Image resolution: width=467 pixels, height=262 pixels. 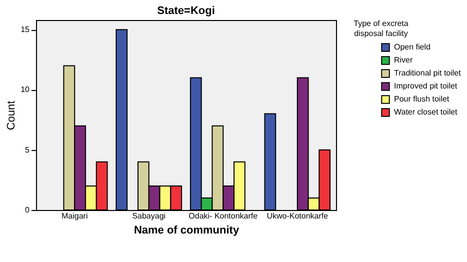 What do you see at coordinates (428, 73) in the screenshot?
I see `legend-label: Traditional pit toilet` at bounding box center [428, 73].